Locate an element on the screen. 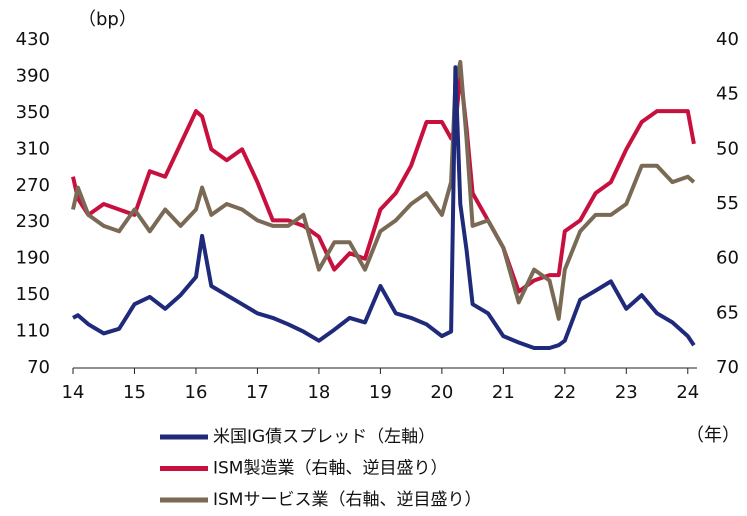 The image size is (747, 516). y2-tick-label: 45 is located at coordinates (727, 94).